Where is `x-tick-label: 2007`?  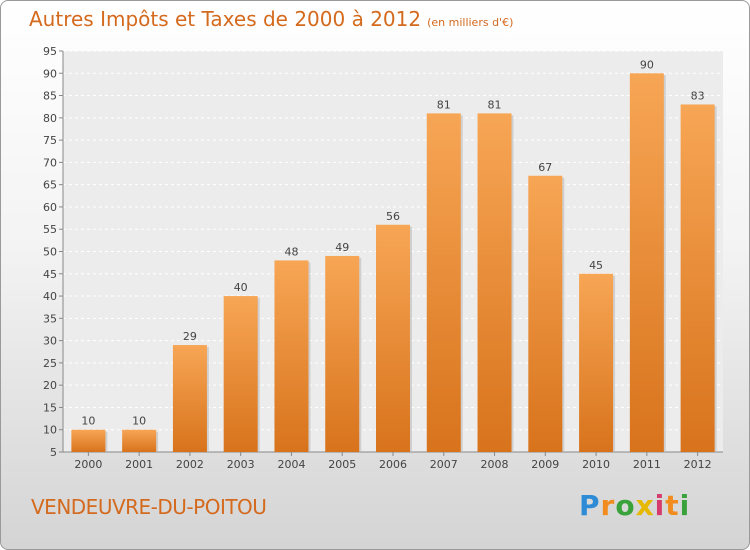
x-tick-label: 2007 is located at coordinates (444, 464).